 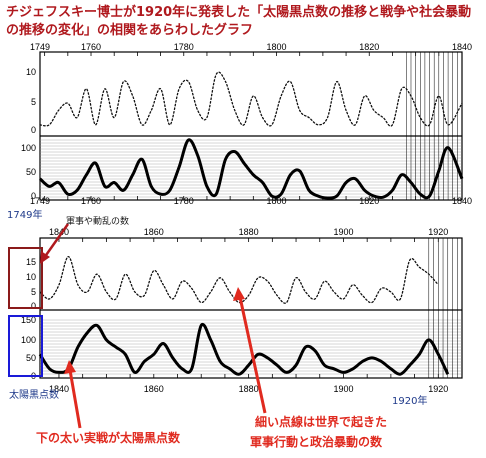 I want to click on upper-x-tick-label-top: 1800, so click(x=276, y=47).